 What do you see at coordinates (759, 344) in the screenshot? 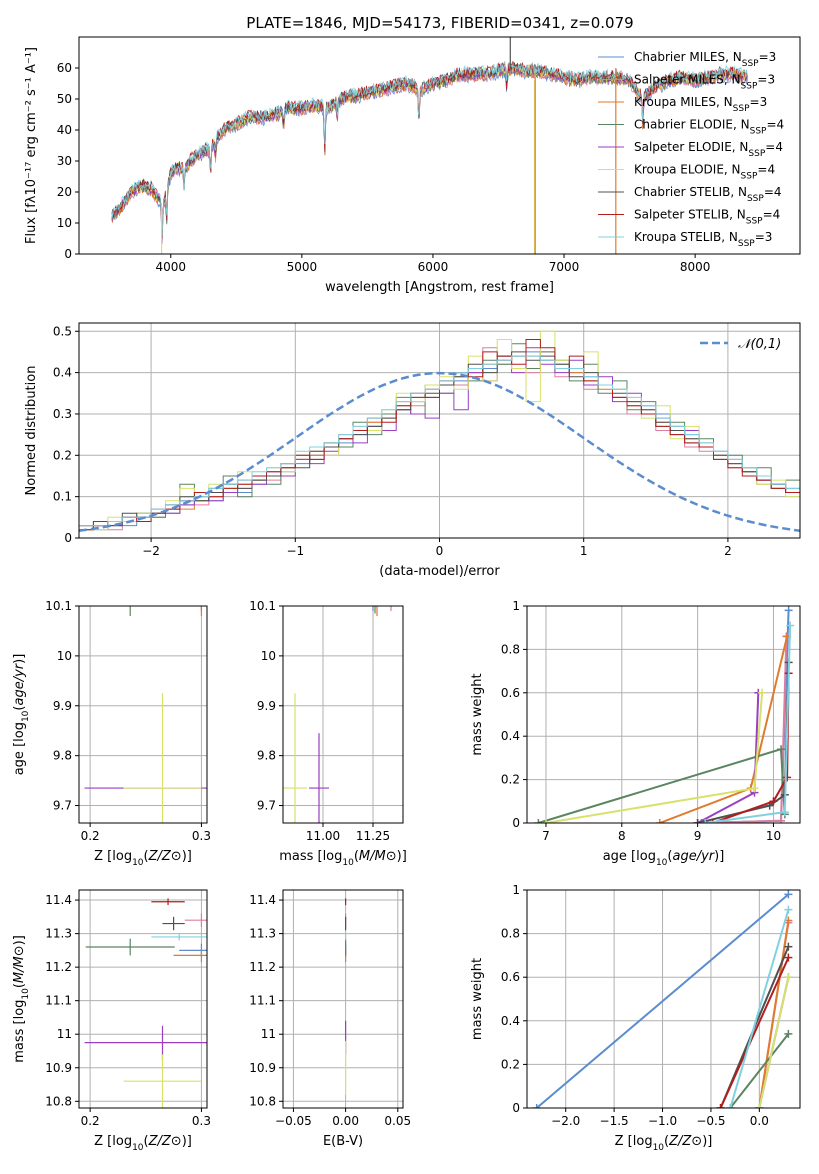
I see `legend-label: 𝒩(0,1)` at bounding box center [759, 344].